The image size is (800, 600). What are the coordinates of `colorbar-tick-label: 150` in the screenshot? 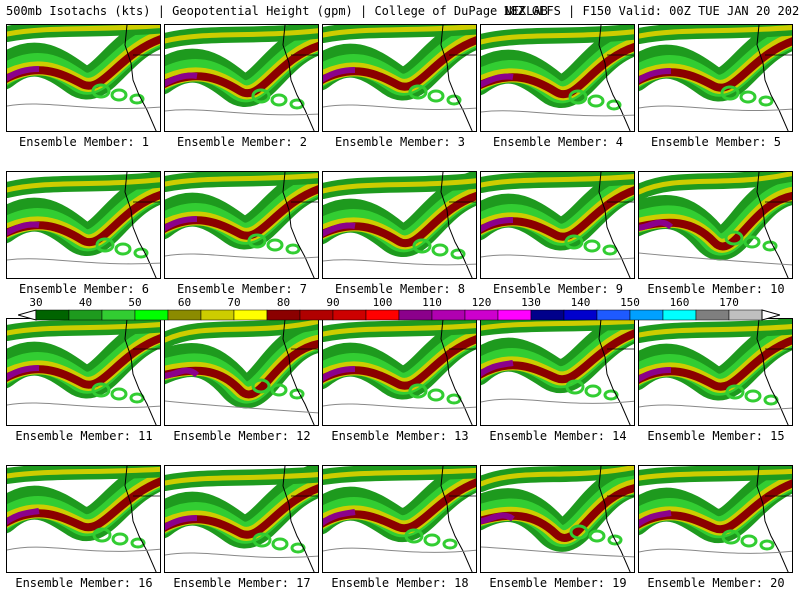 It's located at (630, 302).